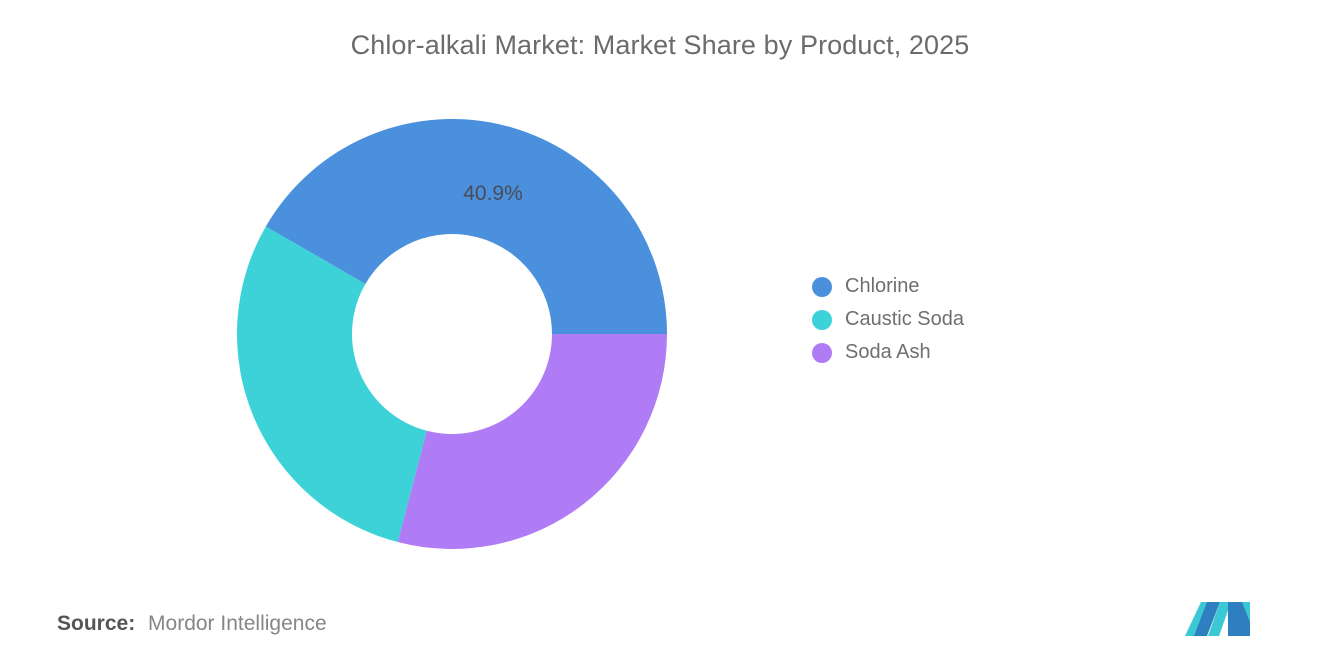  Describe the element at coordinates (822, 286) in the screenshot. I see `legend-swatch-icon-chlorine` at that location.